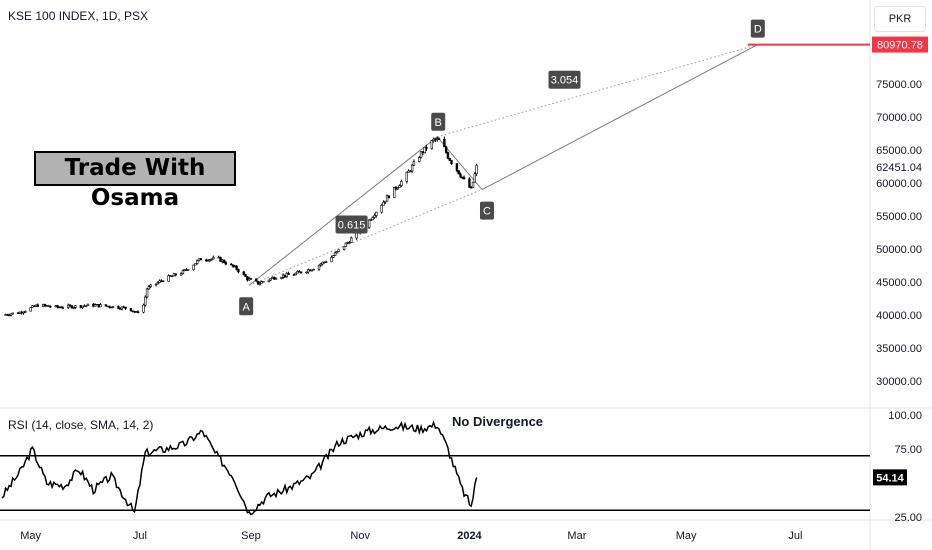 The width and height of the screenshot is (932, 550). What do you see at coordinates (900, 19) in the screenshot?
I see `currency-badge: PKR` at bounding box center [900, 19].